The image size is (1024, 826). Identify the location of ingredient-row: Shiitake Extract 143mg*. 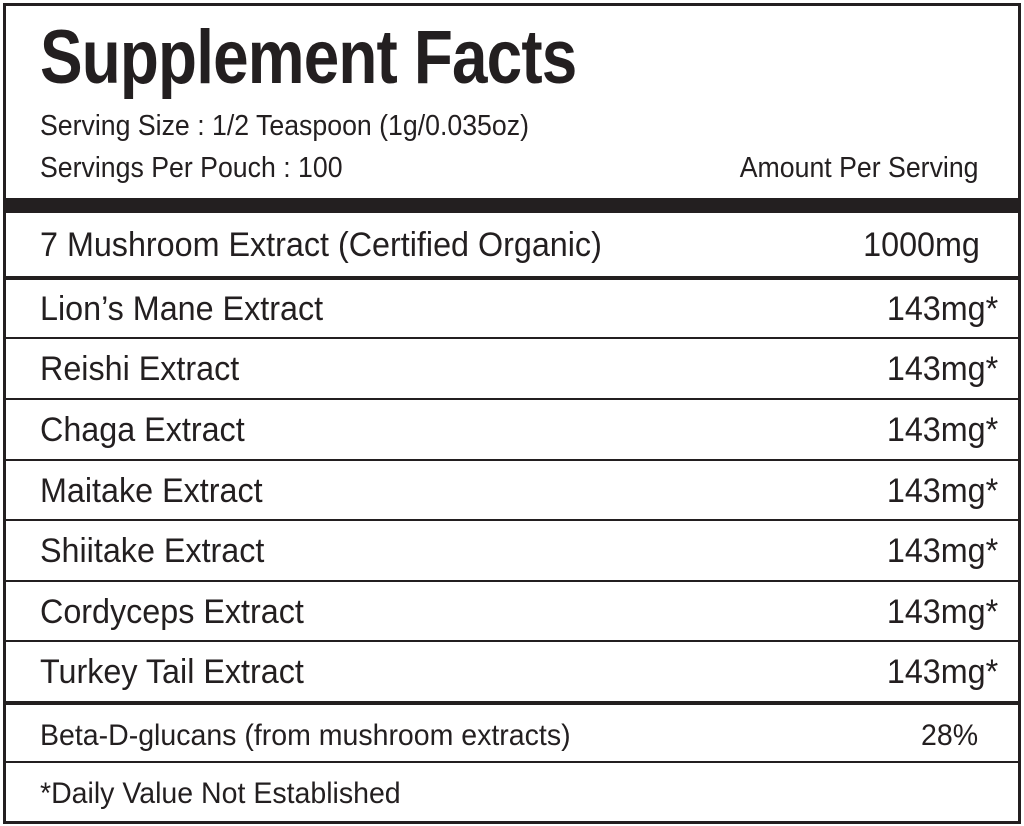
(512, 551).